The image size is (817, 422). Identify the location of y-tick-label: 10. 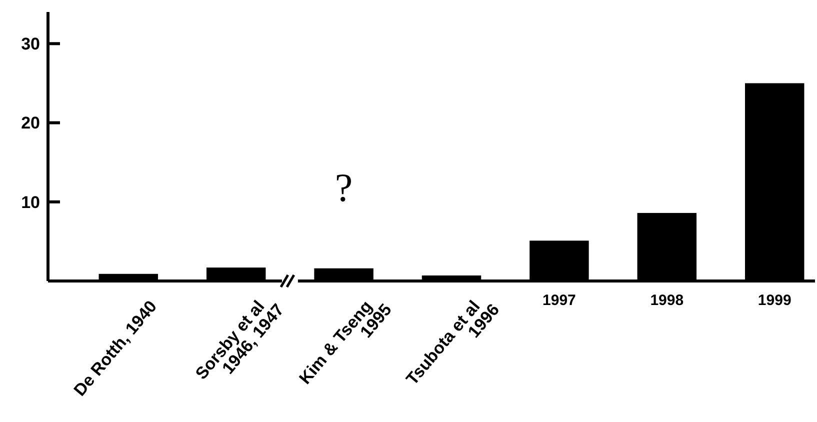
(30, 202).